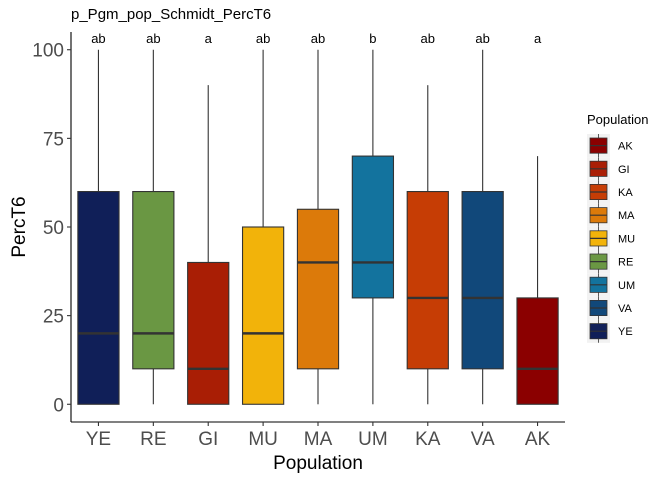 This screenshot has width=672, height=480. Describe the element at coordinates (626, 216) in the screenshot. I see `legend-label: MA` at that location.